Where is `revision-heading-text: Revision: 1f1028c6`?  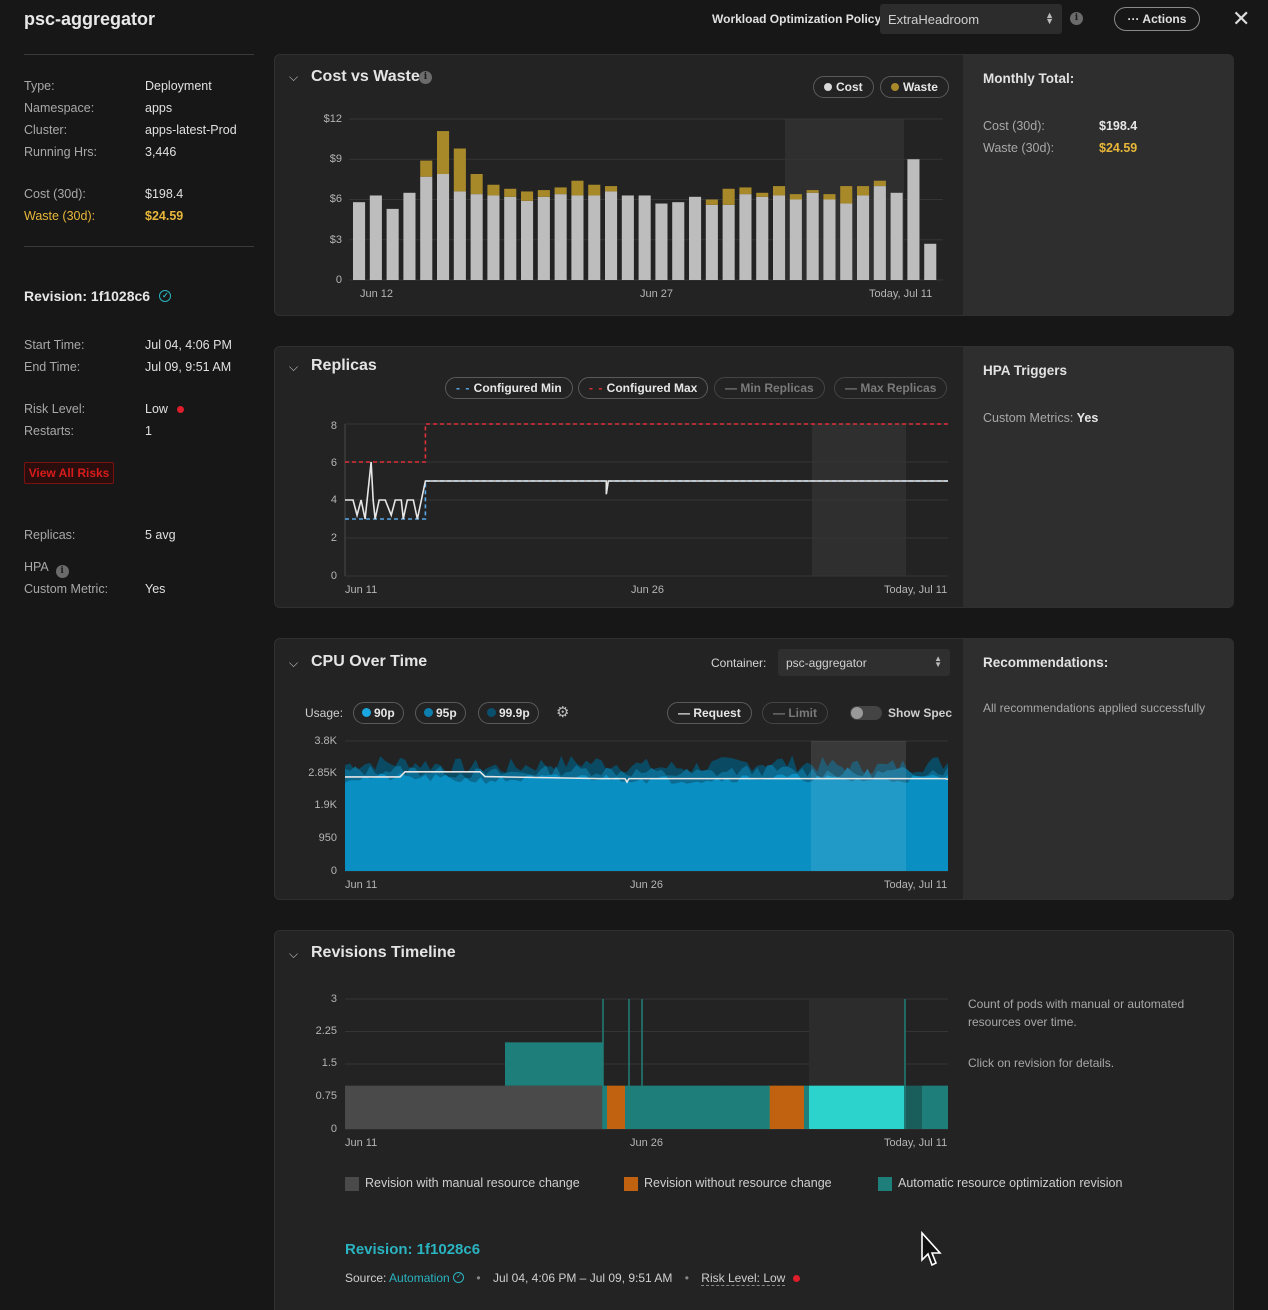
revision-heading-text: Revision: 1f1028c6 is located at coordinates (87, 296).